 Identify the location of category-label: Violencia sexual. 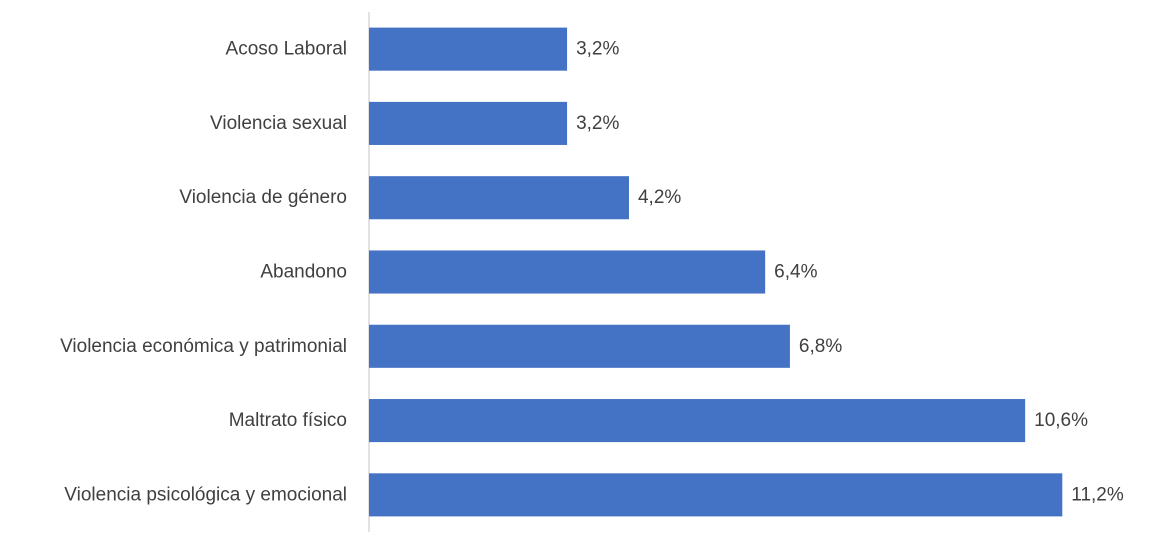
(278, 123).